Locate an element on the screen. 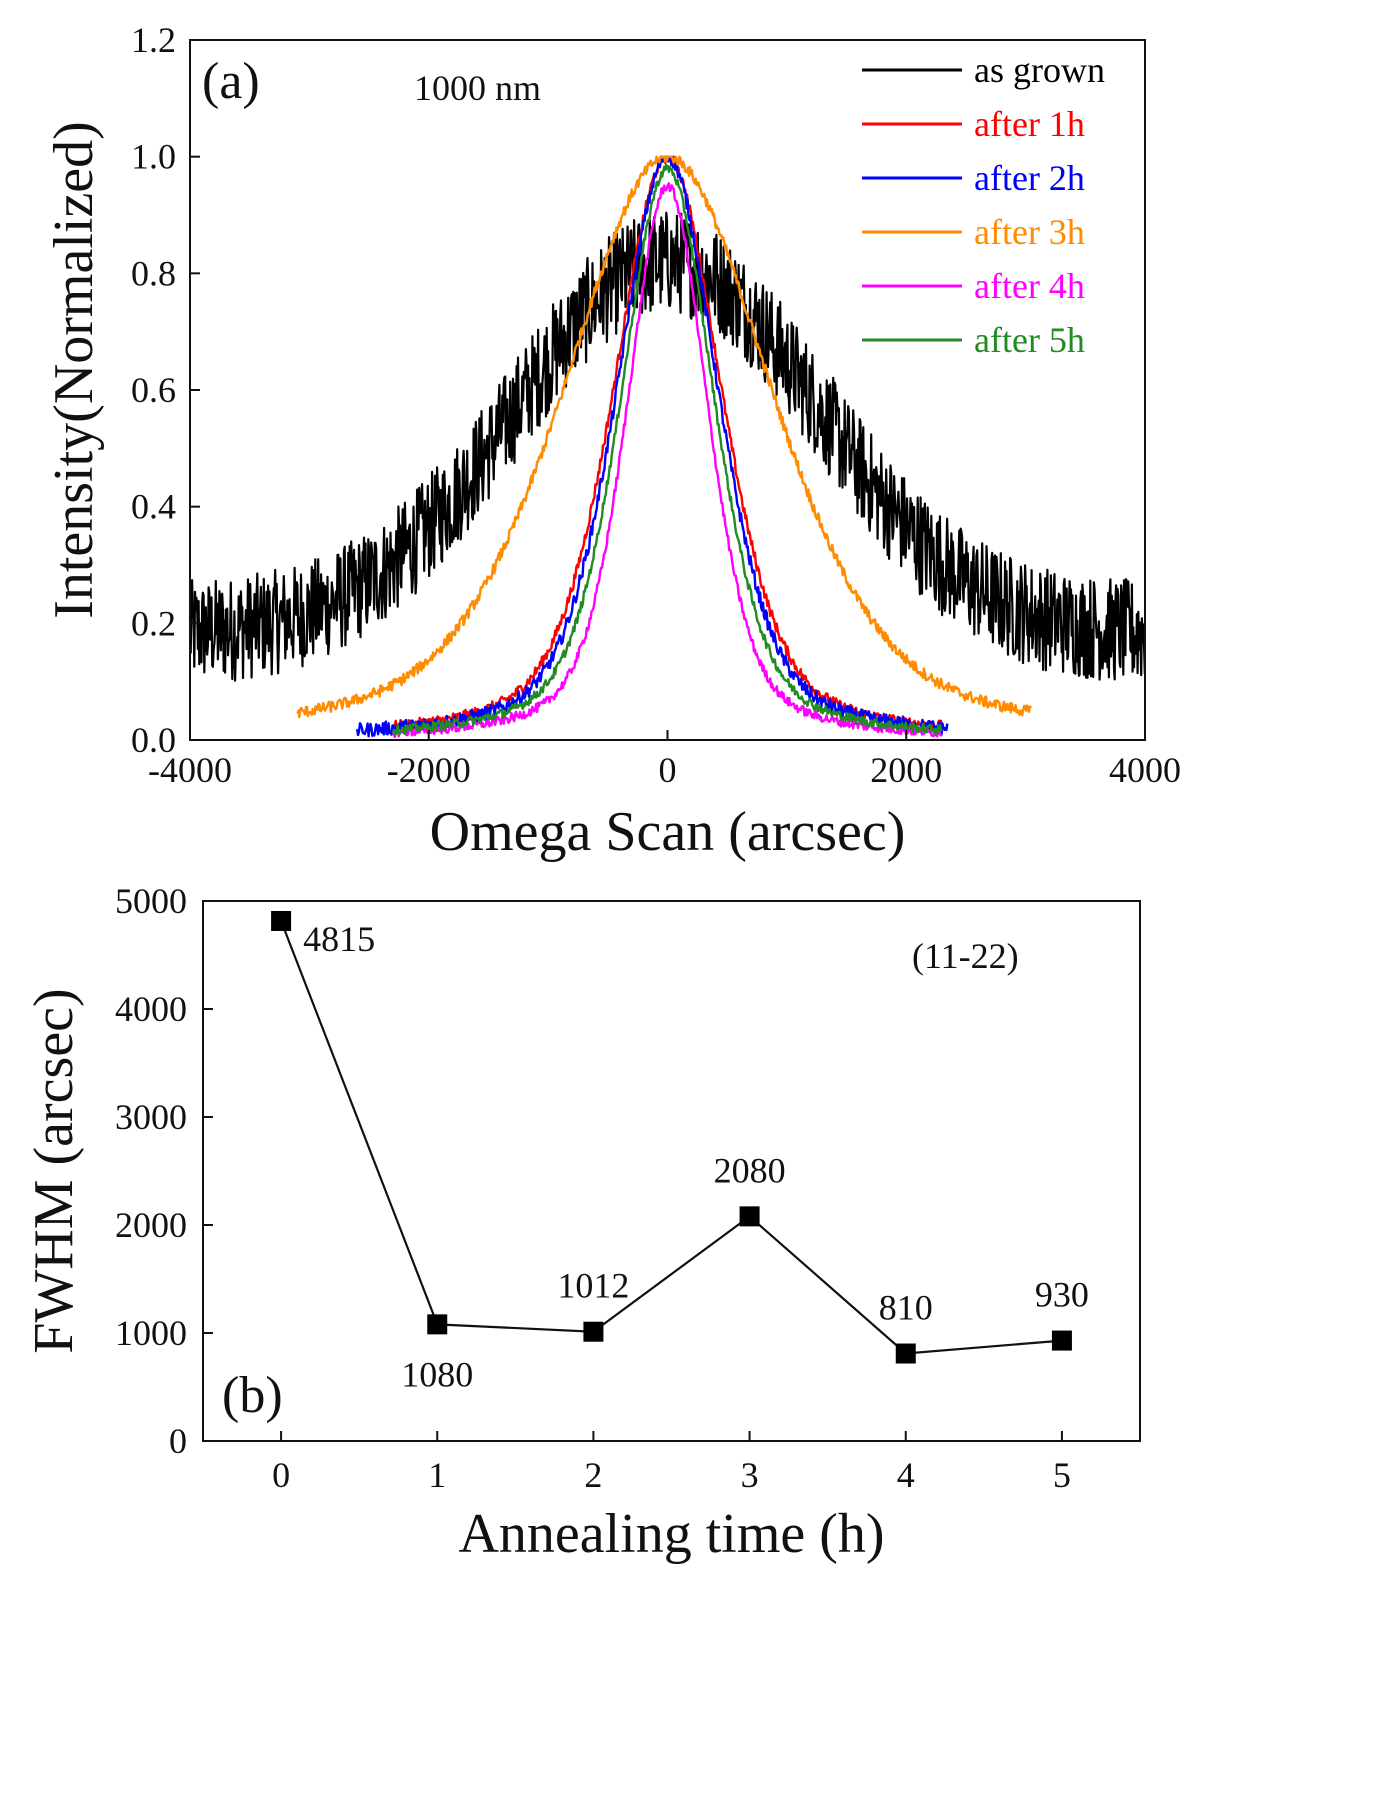  fwhm-data-label: 2080 is located at coordinates (750, 1170).